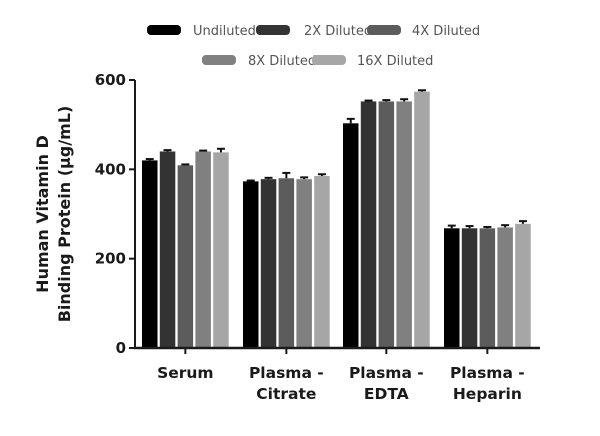 The height and width of the screenshot is (436, 600). Describe the element at coordinates (53, 214) in the screenshot. I see `y-axis-title: Human Vitamin D Binding Protein (µg/mL)` at that location.